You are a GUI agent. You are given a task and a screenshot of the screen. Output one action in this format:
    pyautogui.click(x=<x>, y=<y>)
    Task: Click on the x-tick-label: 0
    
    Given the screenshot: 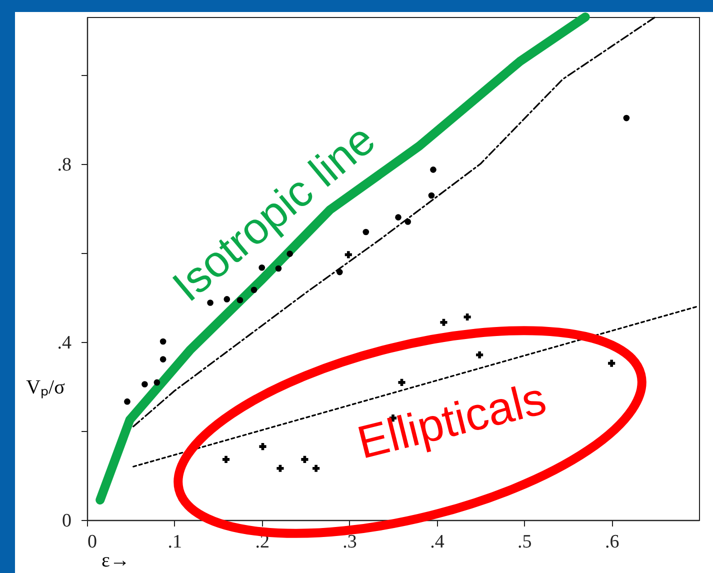 What is the action you would take?
    pyautogui.click(x=92, y=542)
    